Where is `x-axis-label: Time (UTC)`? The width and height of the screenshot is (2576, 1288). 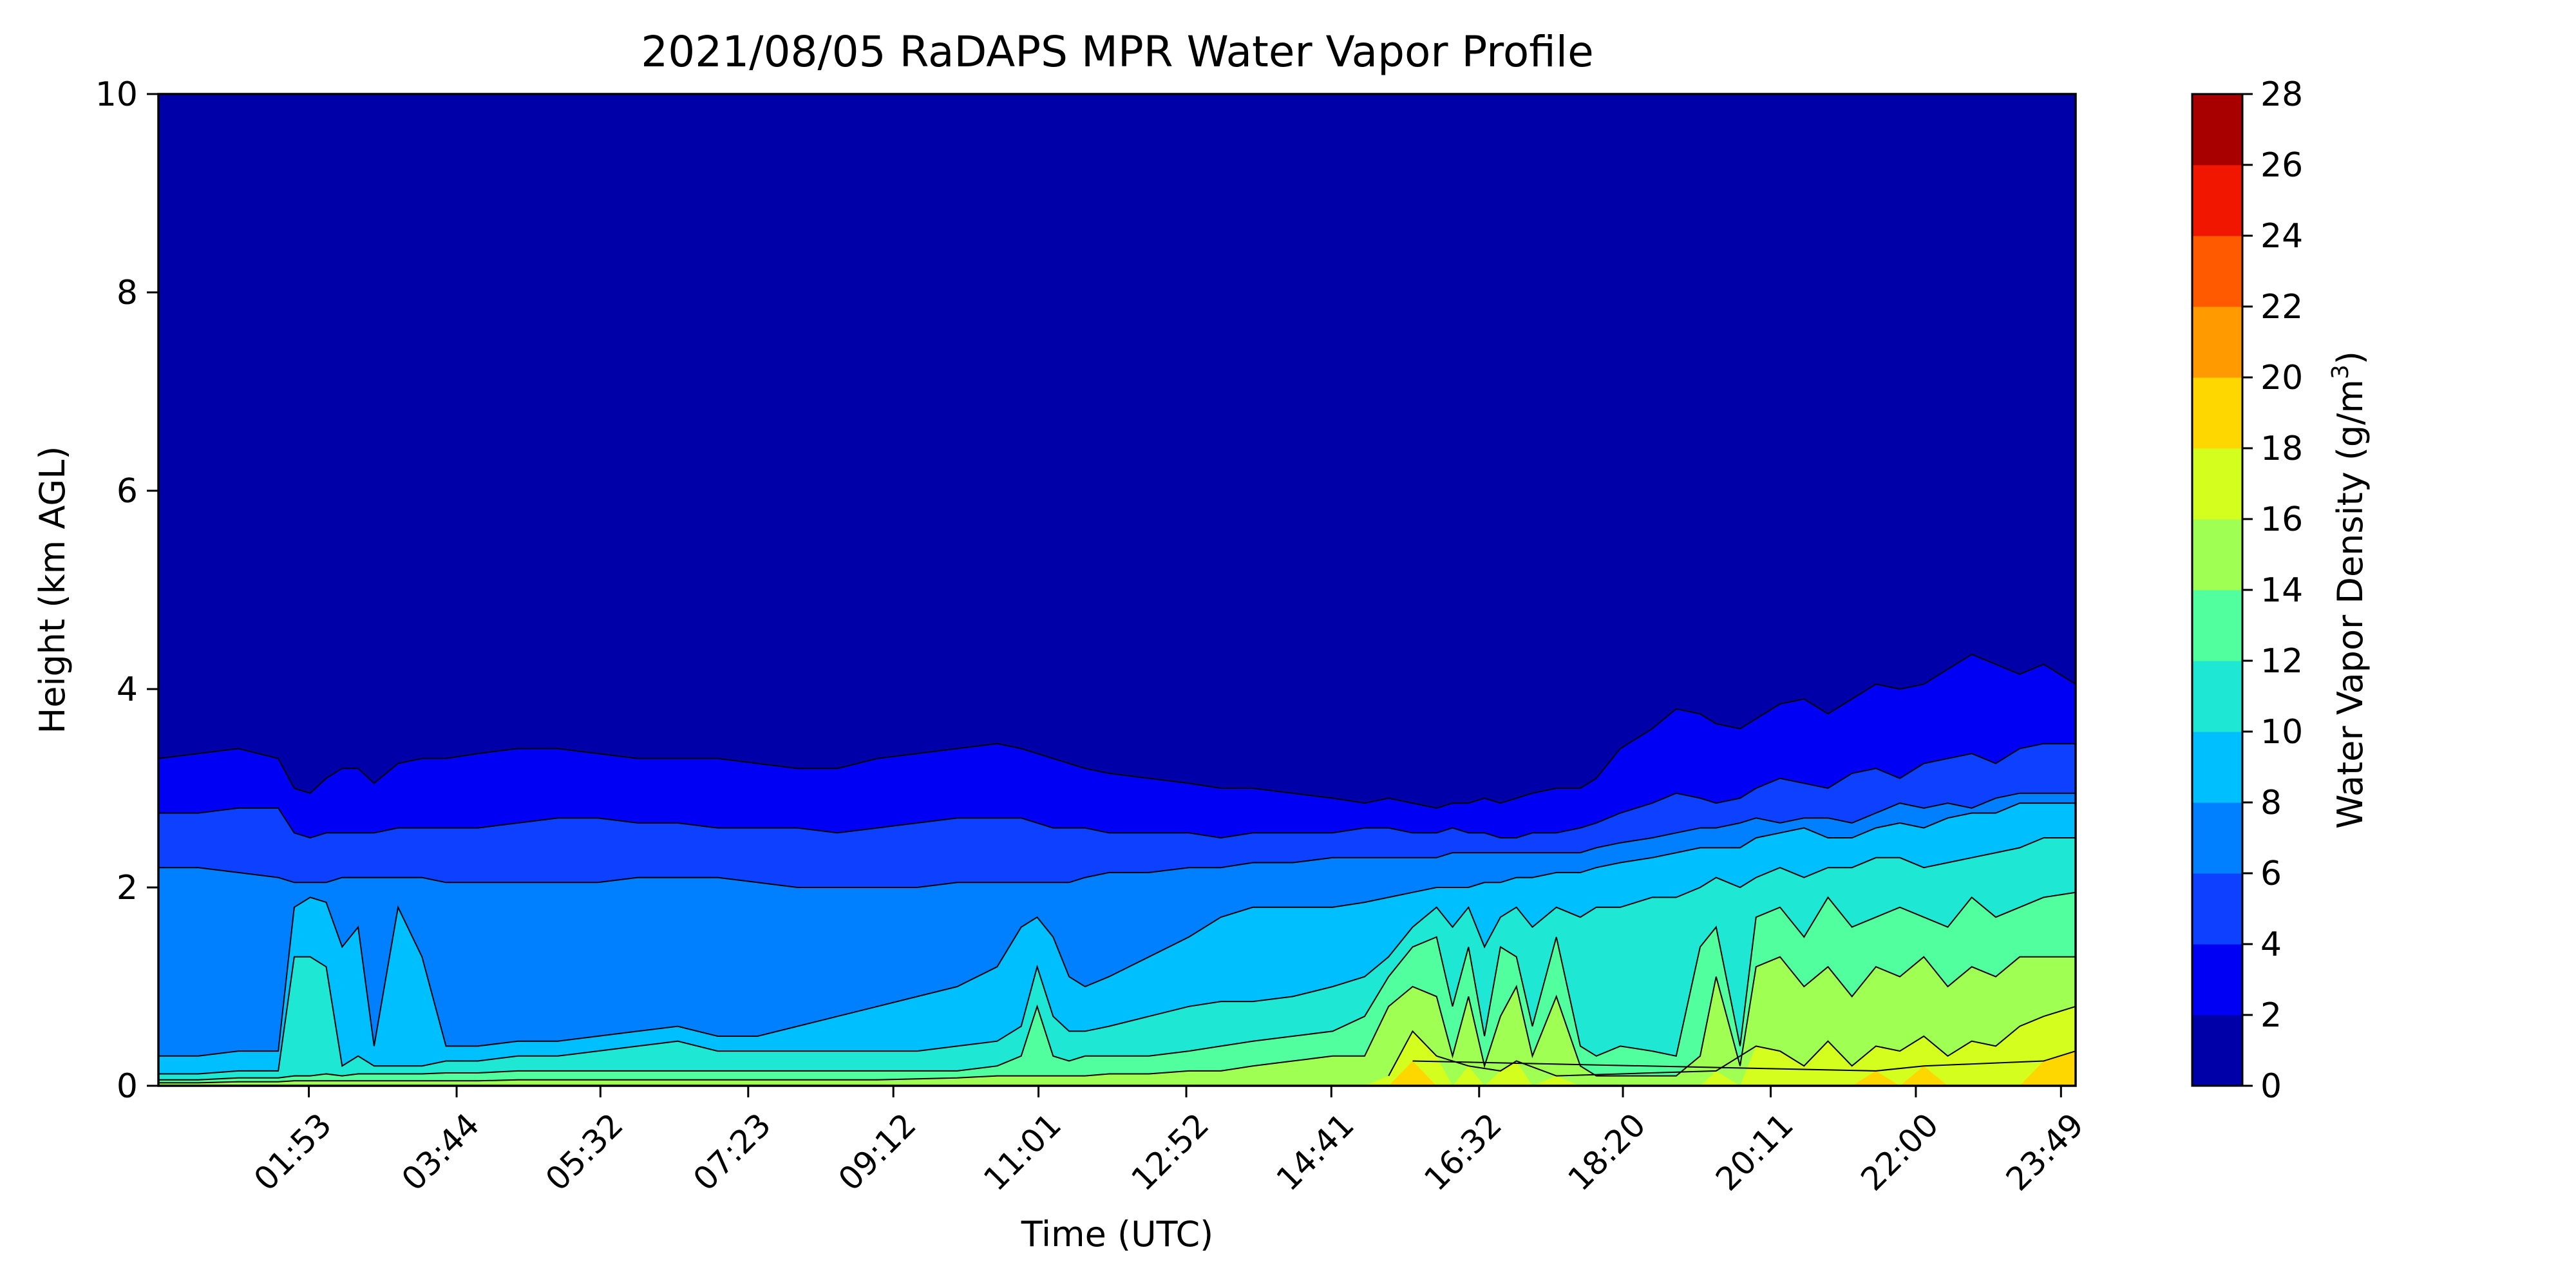 x-axis-label: Time (UTC) is located at coordinates (1117, 1234).